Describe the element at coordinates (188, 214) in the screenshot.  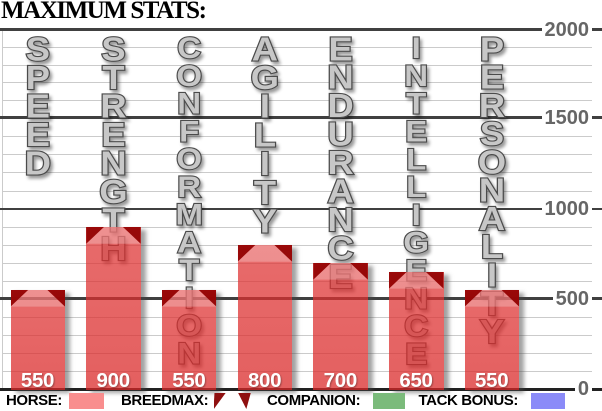
I see `svg-text: M` at that location.